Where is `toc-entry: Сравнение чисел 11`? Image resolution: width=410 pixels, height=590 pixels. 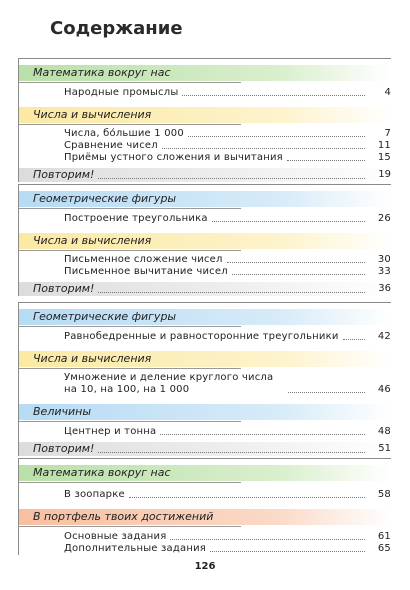
toc-entry: Сравнение чисел 11 is located at coordinates (227, 146).